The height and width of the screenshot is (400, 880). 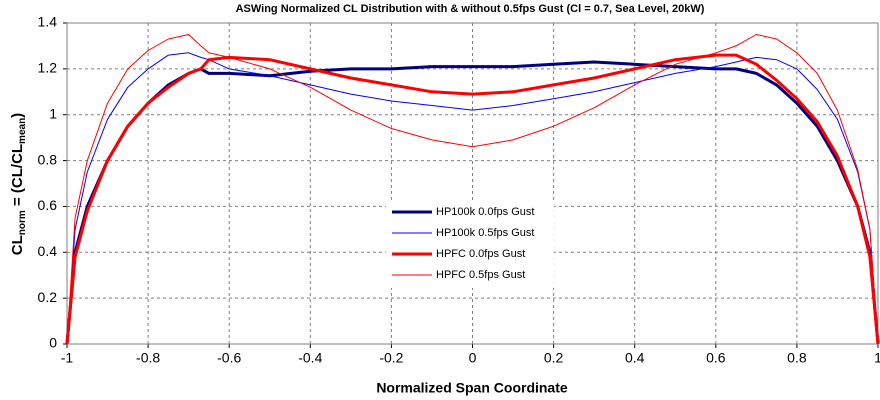 What do you see at coordinates (53, 113) in the screenshot?
I see `y-tick-label: 1` at bounding box center [53, 113].